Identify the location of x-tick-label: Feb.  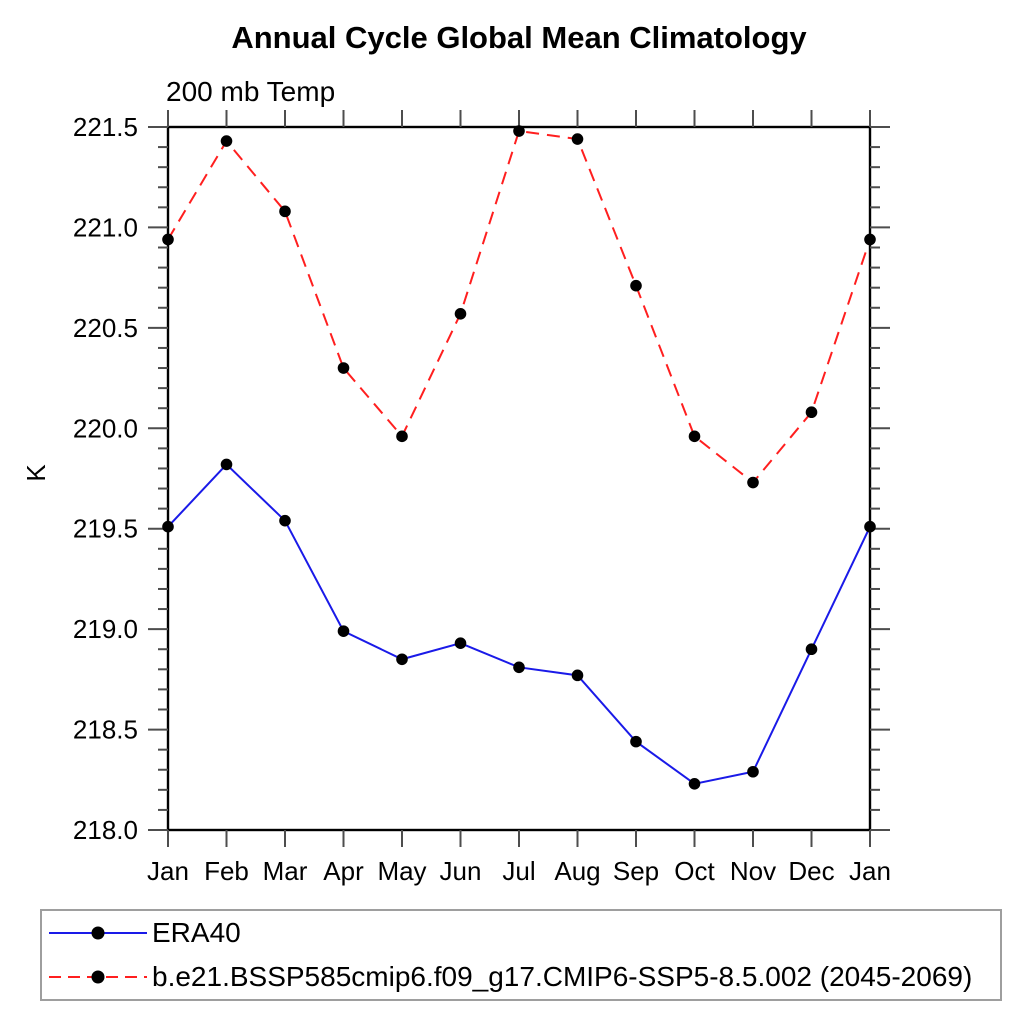
(226, 871).